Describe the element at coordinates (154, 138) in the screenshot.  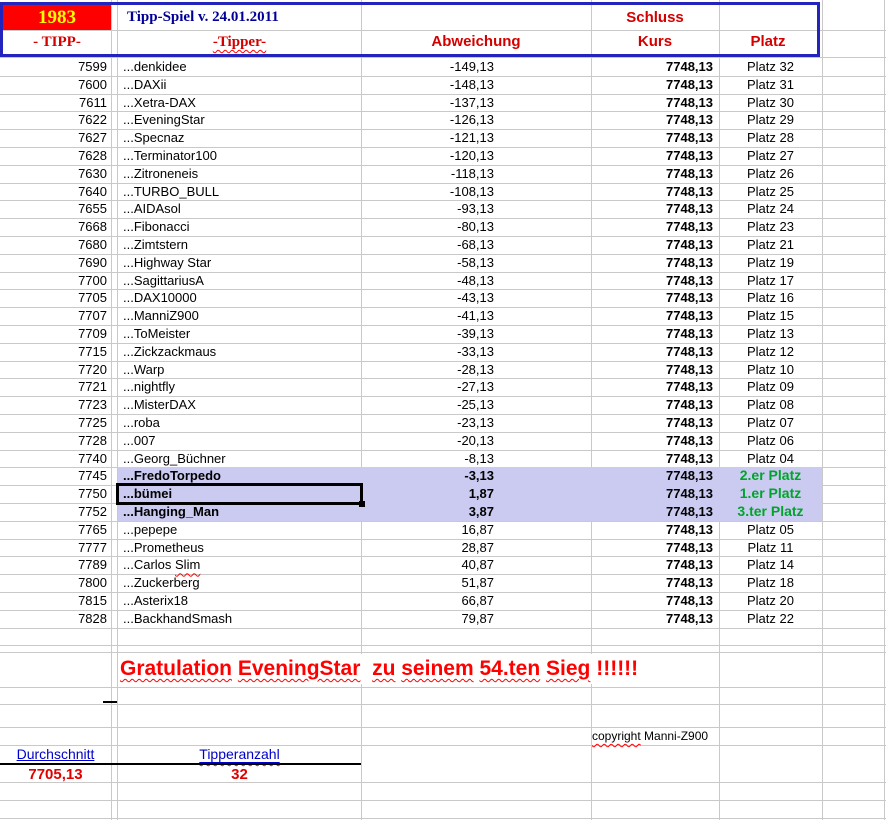
I see `cell-tipper: ...Specnaz` at that location.